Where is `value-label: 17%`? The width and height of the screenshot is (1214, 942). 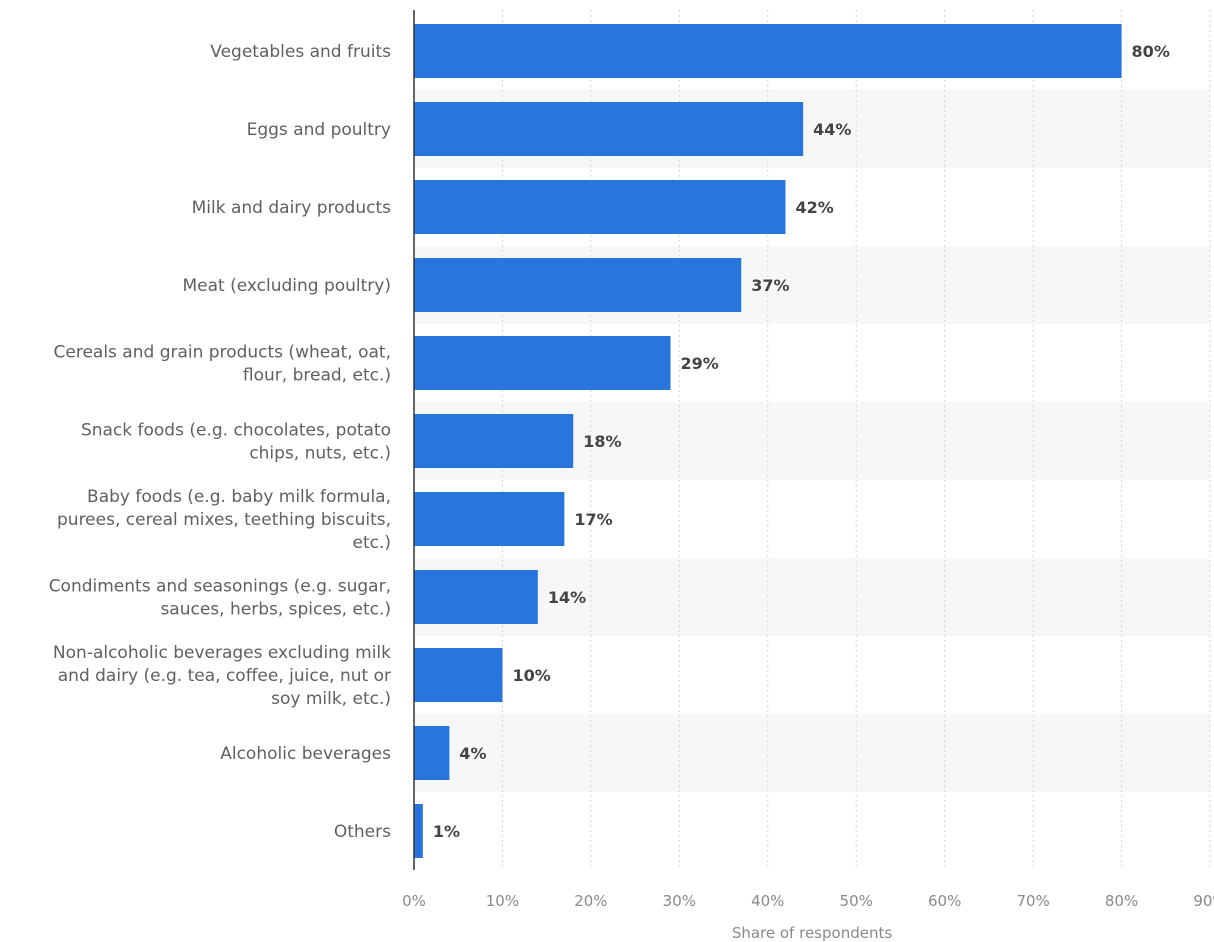
value-label: 17% is located at coordinates (593, 519).